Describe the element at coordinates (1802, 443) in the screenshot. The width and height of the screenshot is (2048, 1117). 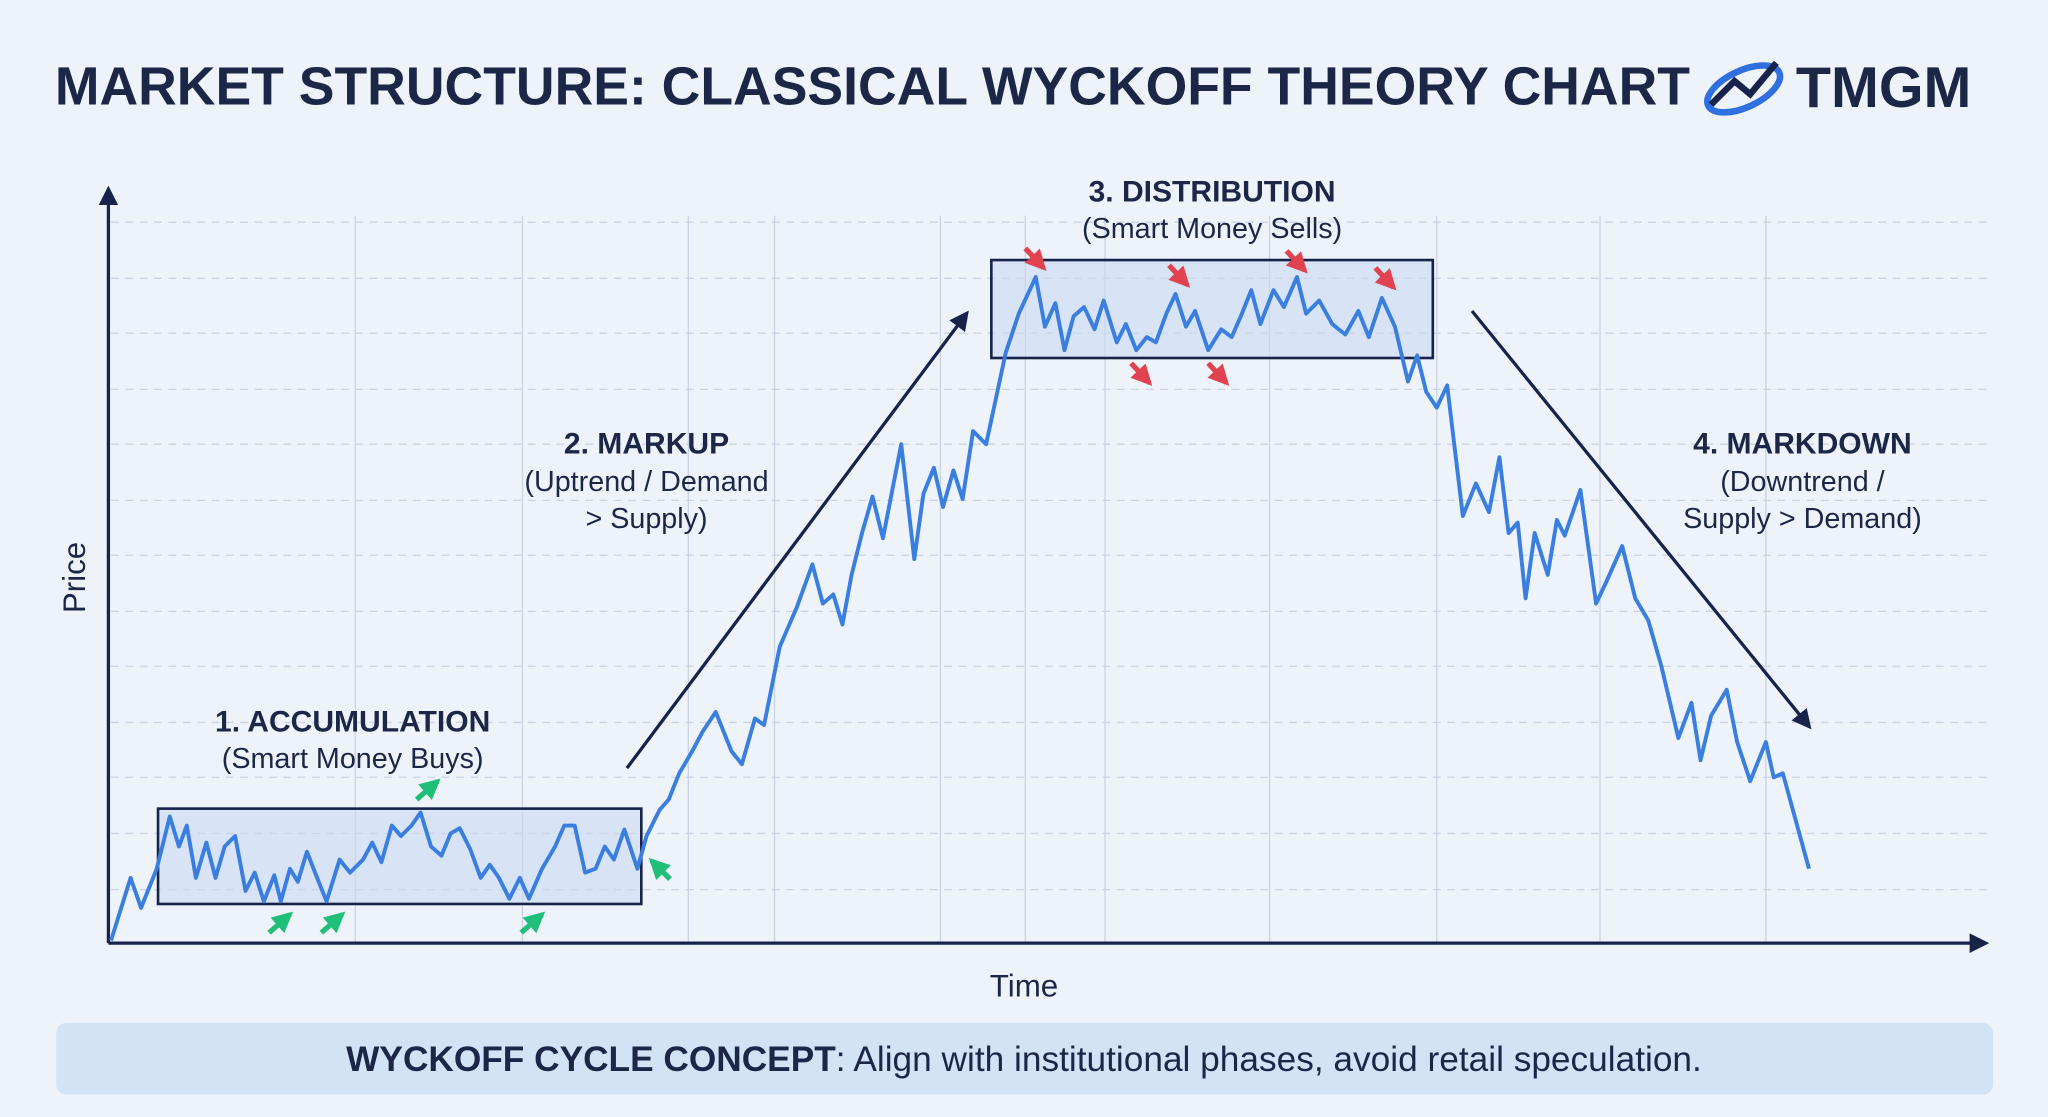
I see `phase-title: 4. MARKDOWN` at that location.